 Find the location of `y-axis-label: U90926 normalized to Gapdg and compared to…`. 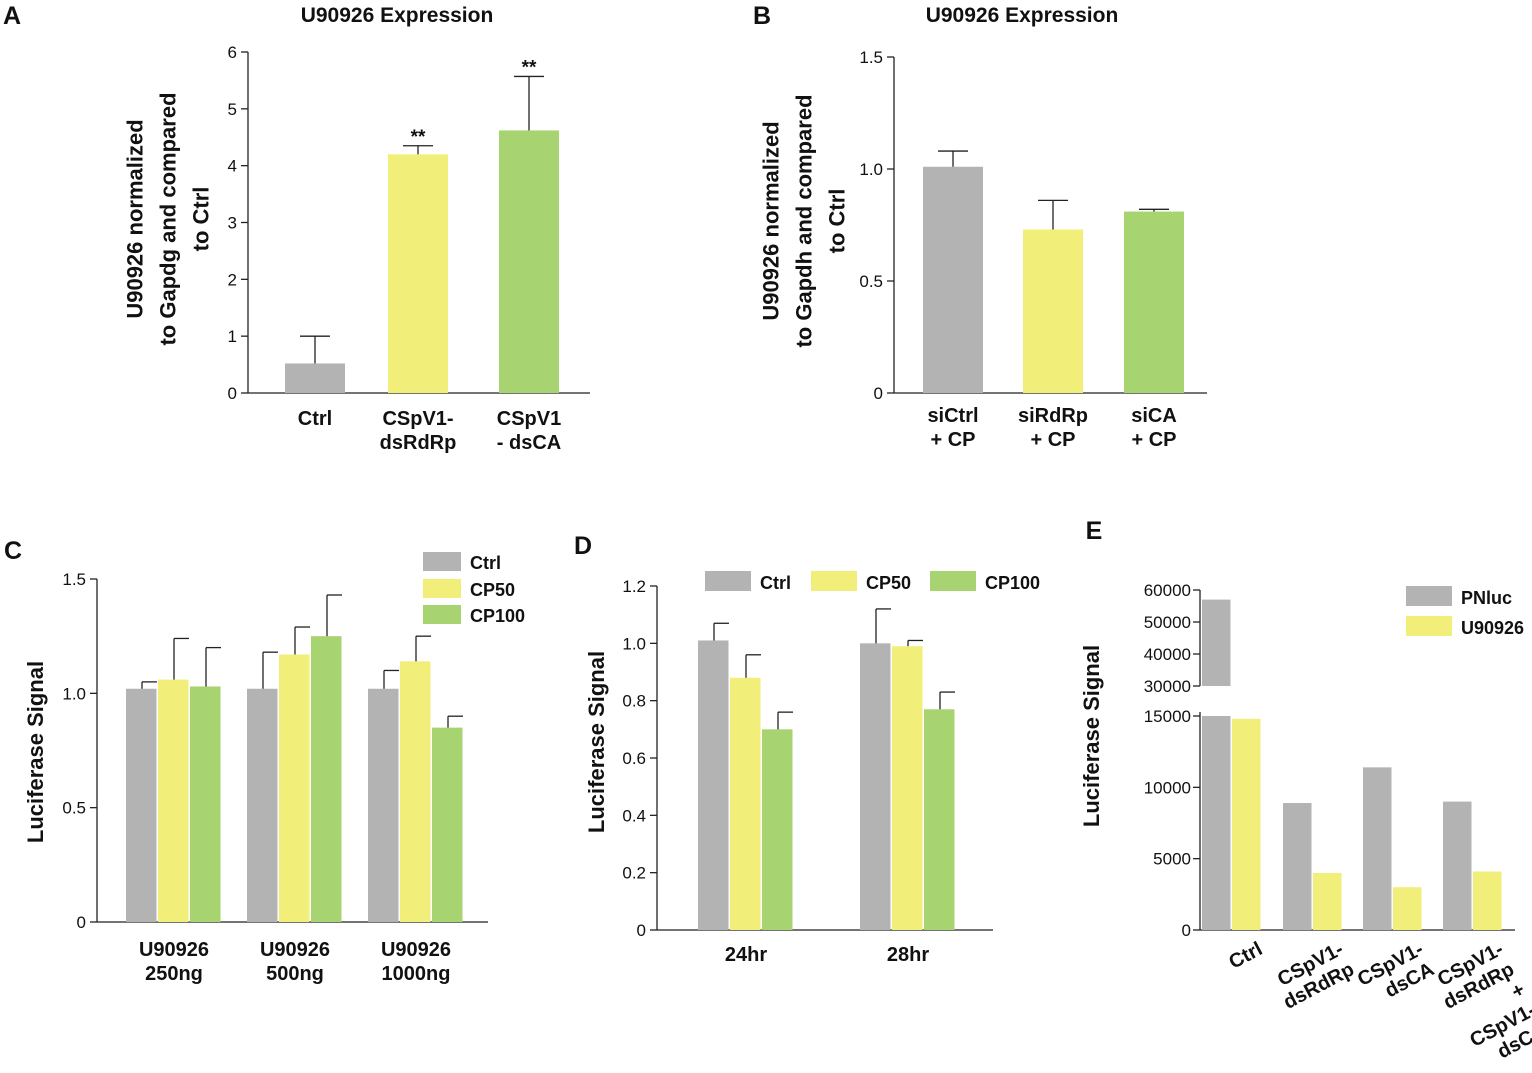

y-axis-label: U90926 normalized to Gapdg and compared to… is located at coordinates (168, 218).